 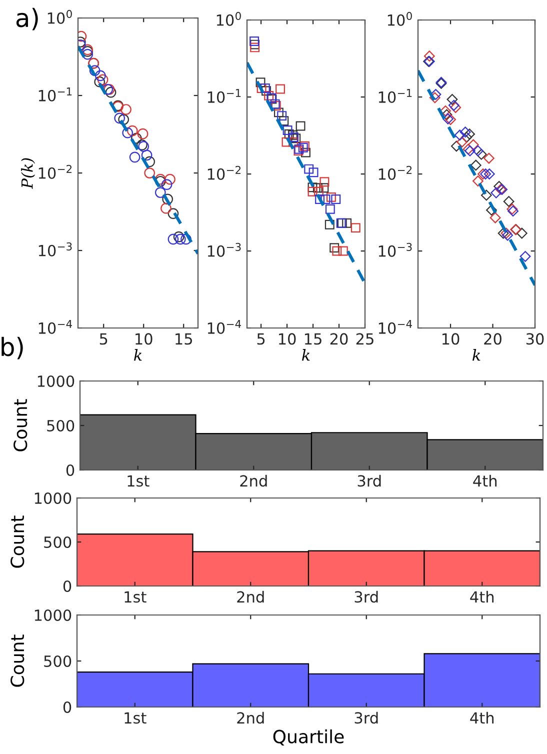 I want to click on x-tick-label: 25, so click(x=365, y=339).